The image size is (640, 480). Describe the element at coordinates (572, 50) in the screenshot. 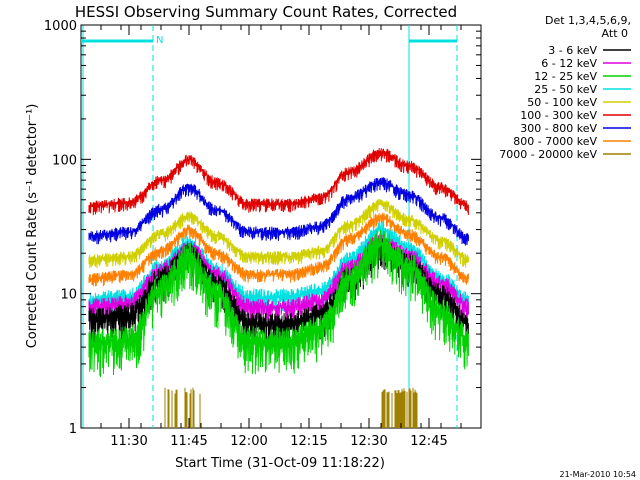

I see `legend-label-0: 3 - 6 keV` at that location.